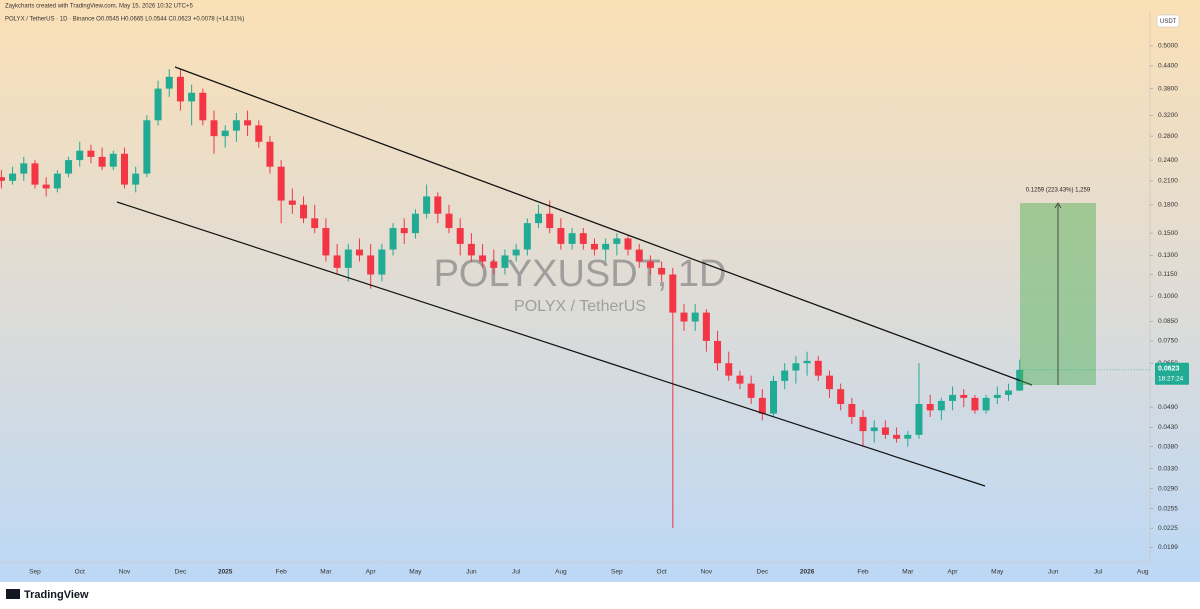  What do you see at coordinates (1168, 341) in the screenshot?
I see `y-tick-label: 0.0750` at bounding box center [1168, 341].